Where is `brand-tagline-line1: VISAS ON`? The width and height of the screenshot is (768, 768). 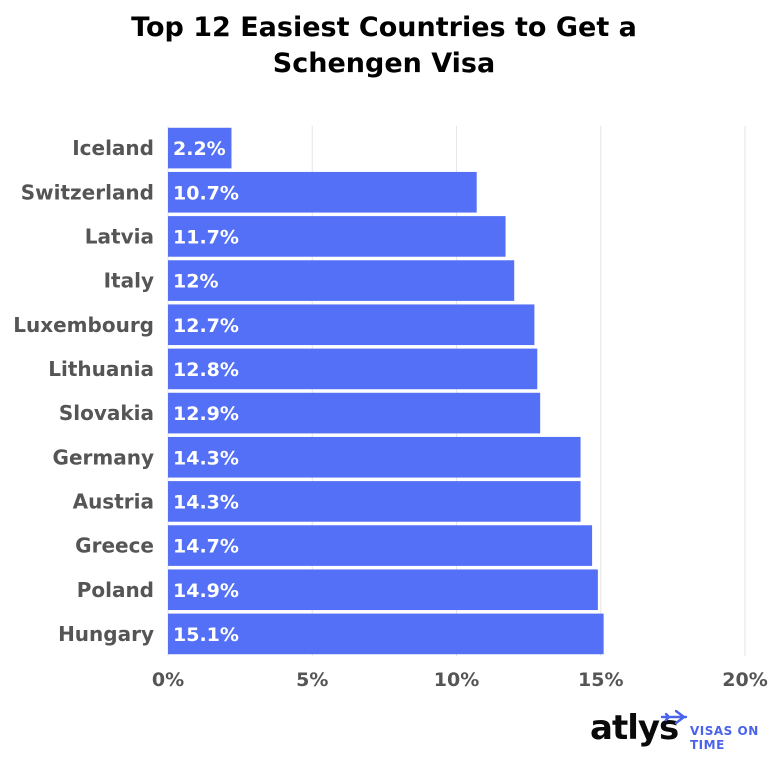 brand-tagline-line1: VISAS ON is located at coordinates (724, 731).